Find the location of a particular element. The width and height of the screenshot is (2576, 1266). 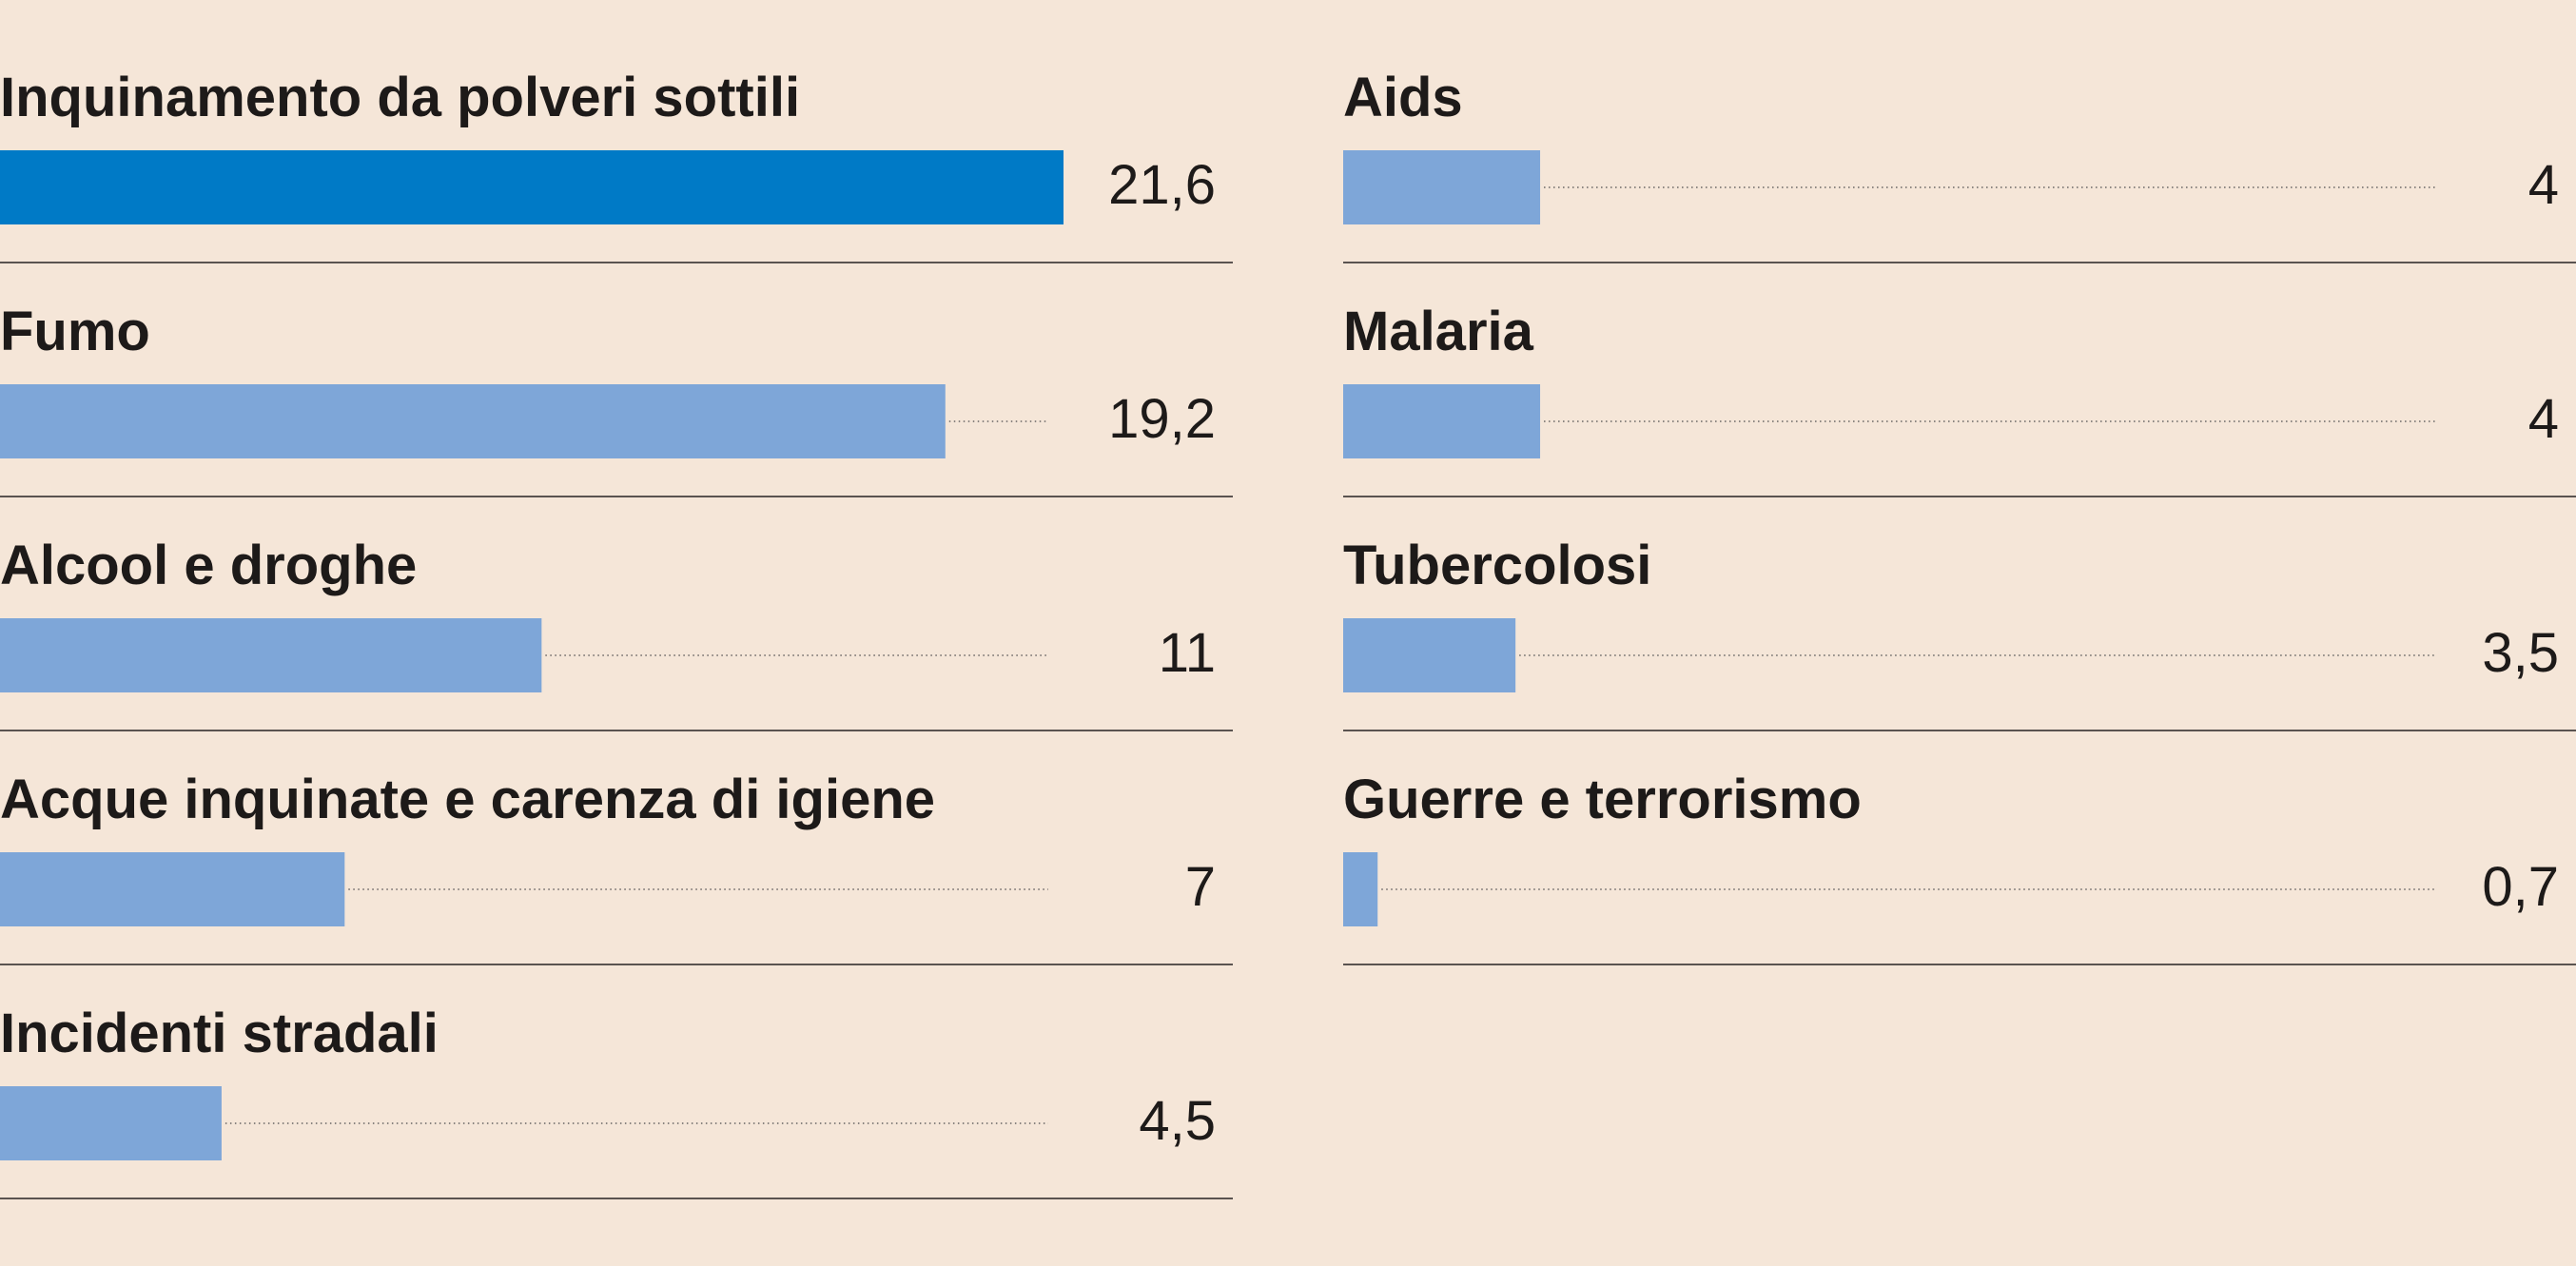

category-label: Malaria is located at coordinates (1439, 331).